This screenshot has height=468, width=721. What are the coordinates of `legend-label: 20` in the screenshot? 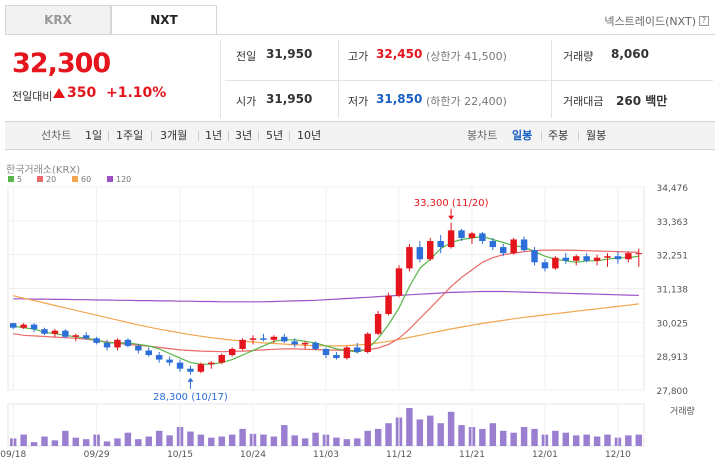 It's located at (51, 179).